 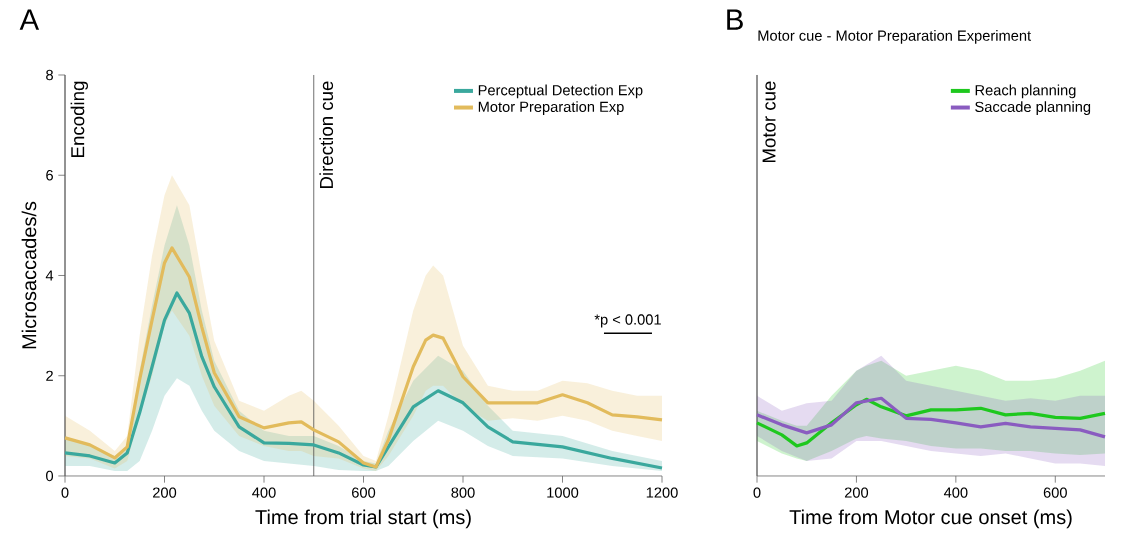 I want to click on chart-title: A, so click(x=29, y=19).